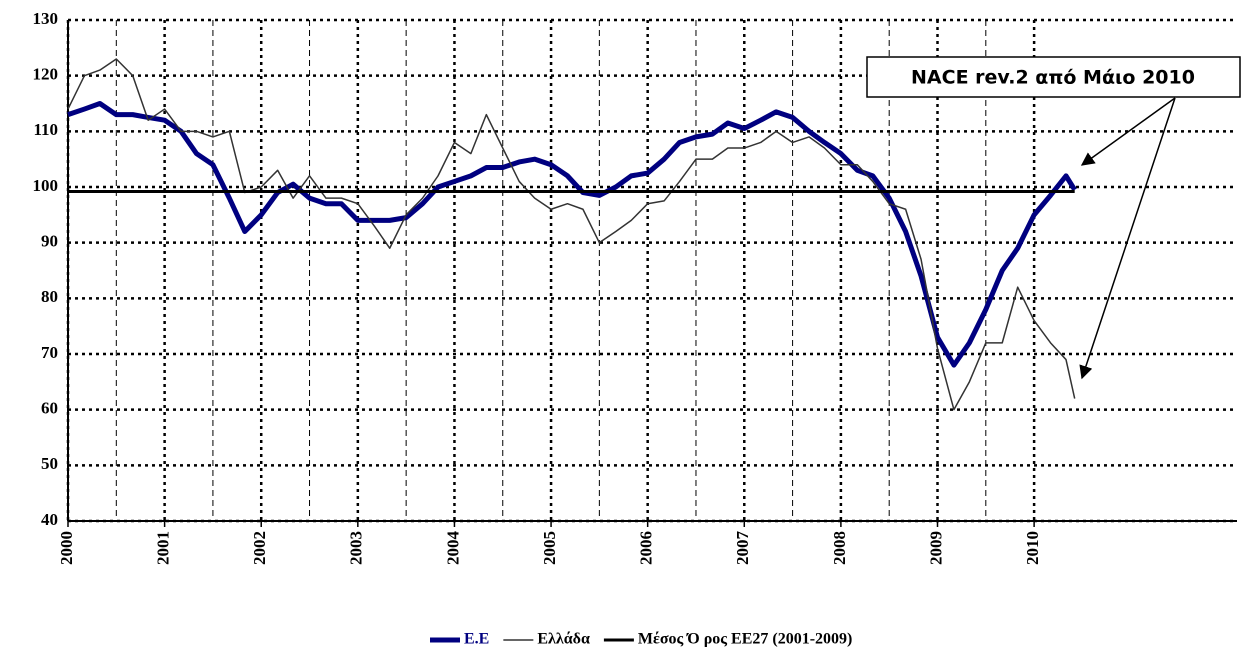  Describe the element at coordinates (163, 548) in the screenshot. I see `x-tick-label: 2001` at that location.